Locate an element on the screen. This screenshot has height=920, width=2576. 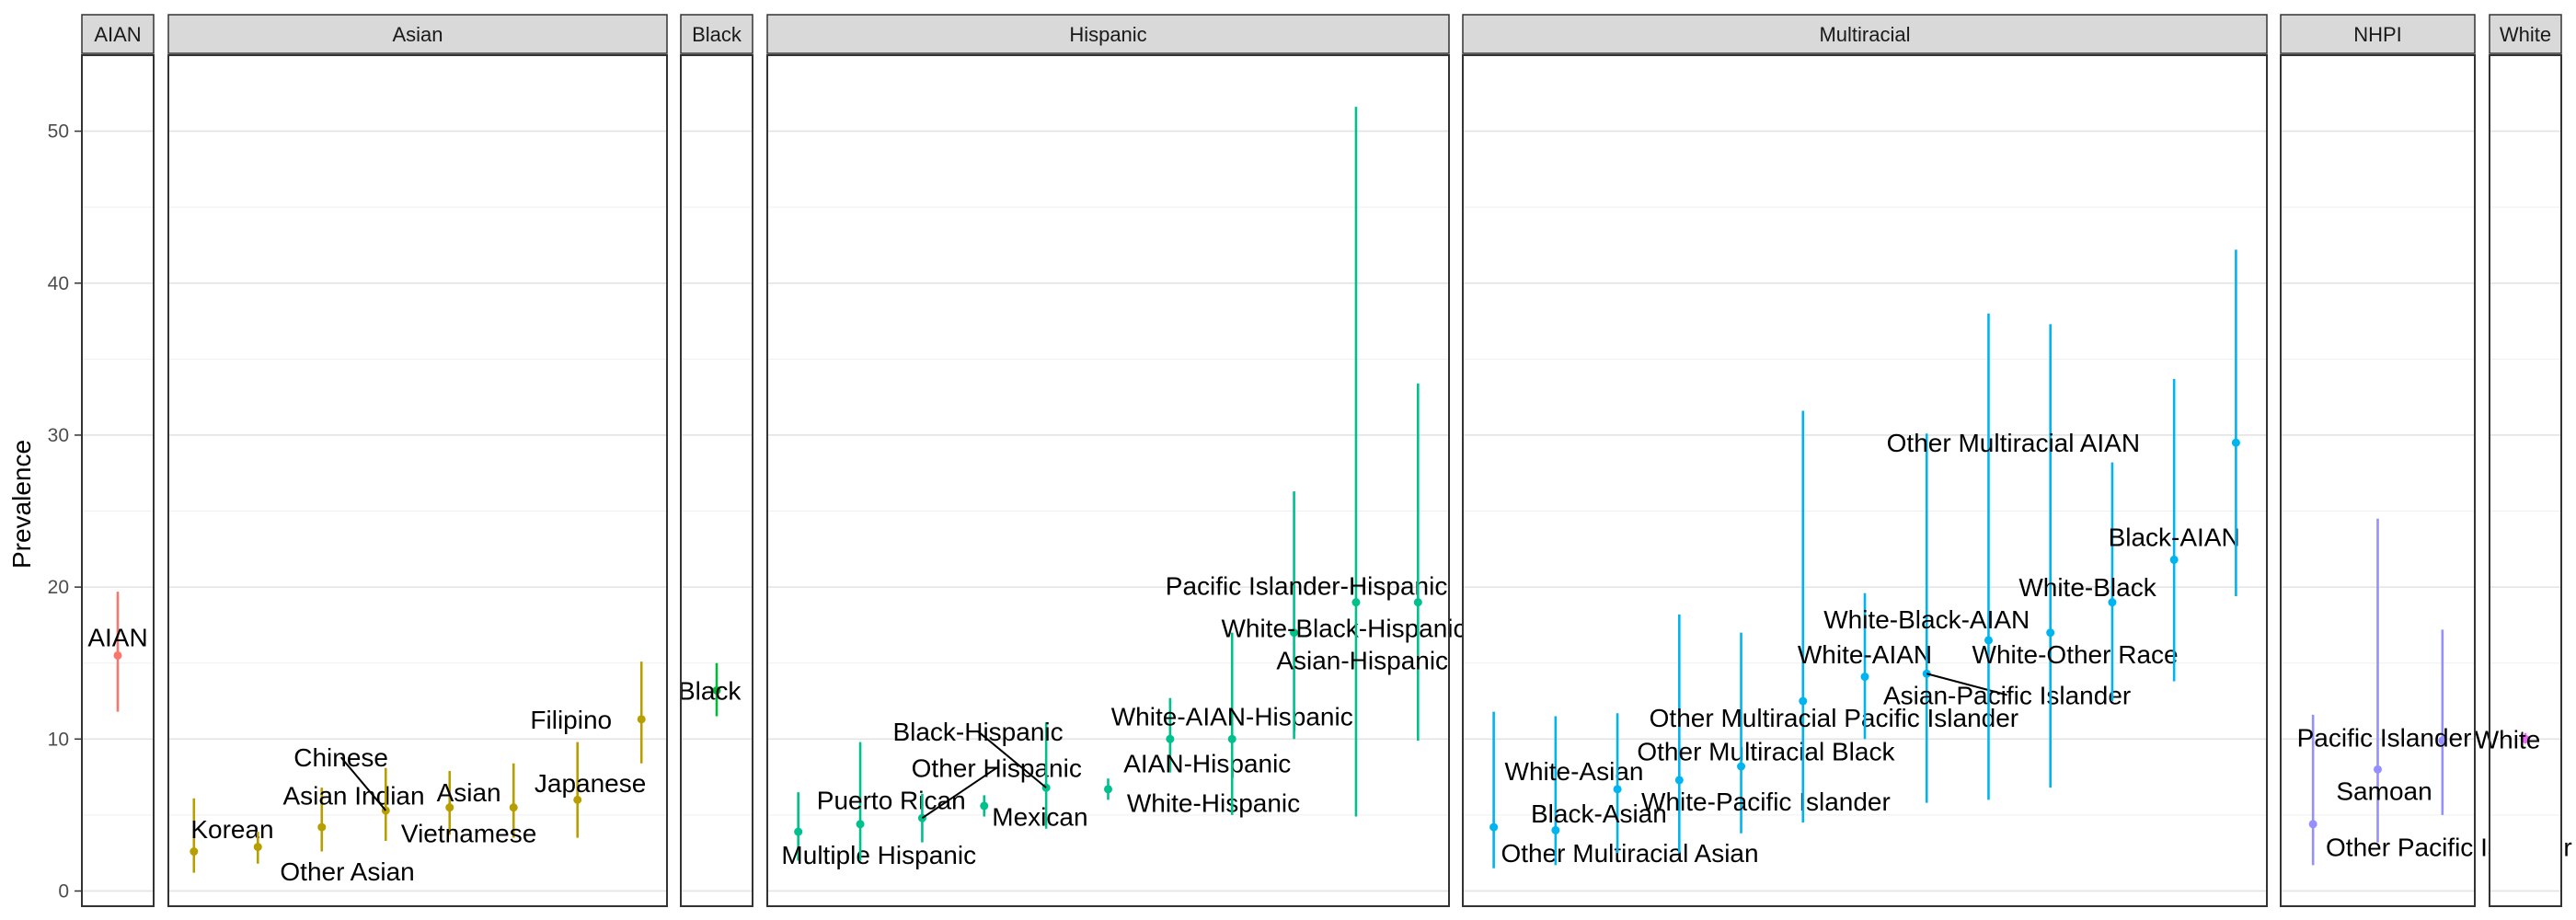
point-label: Other Multiracial Pacific Islander is located at coordinates (1834, 718).